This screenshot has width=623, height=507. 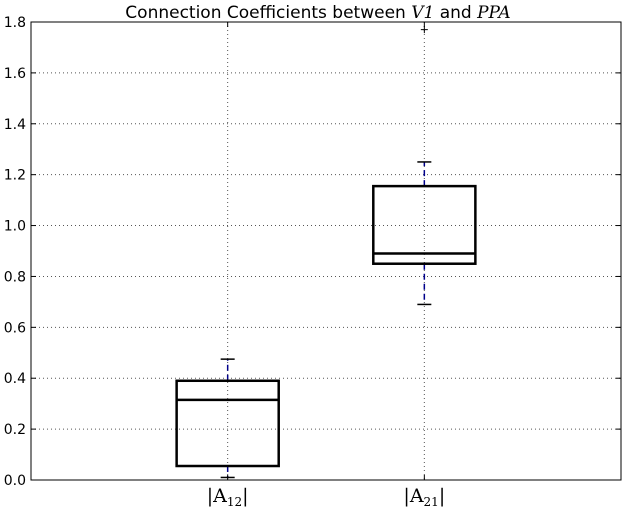 I want to click on category-label-subscript: 12, so click(x=234, y=501).